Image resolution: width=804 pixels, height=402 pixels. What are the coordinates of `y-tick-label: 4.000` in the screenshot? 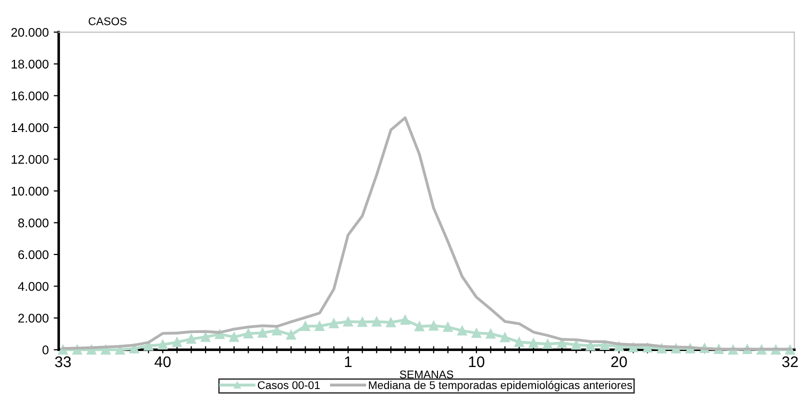 It's located at (33, 286).